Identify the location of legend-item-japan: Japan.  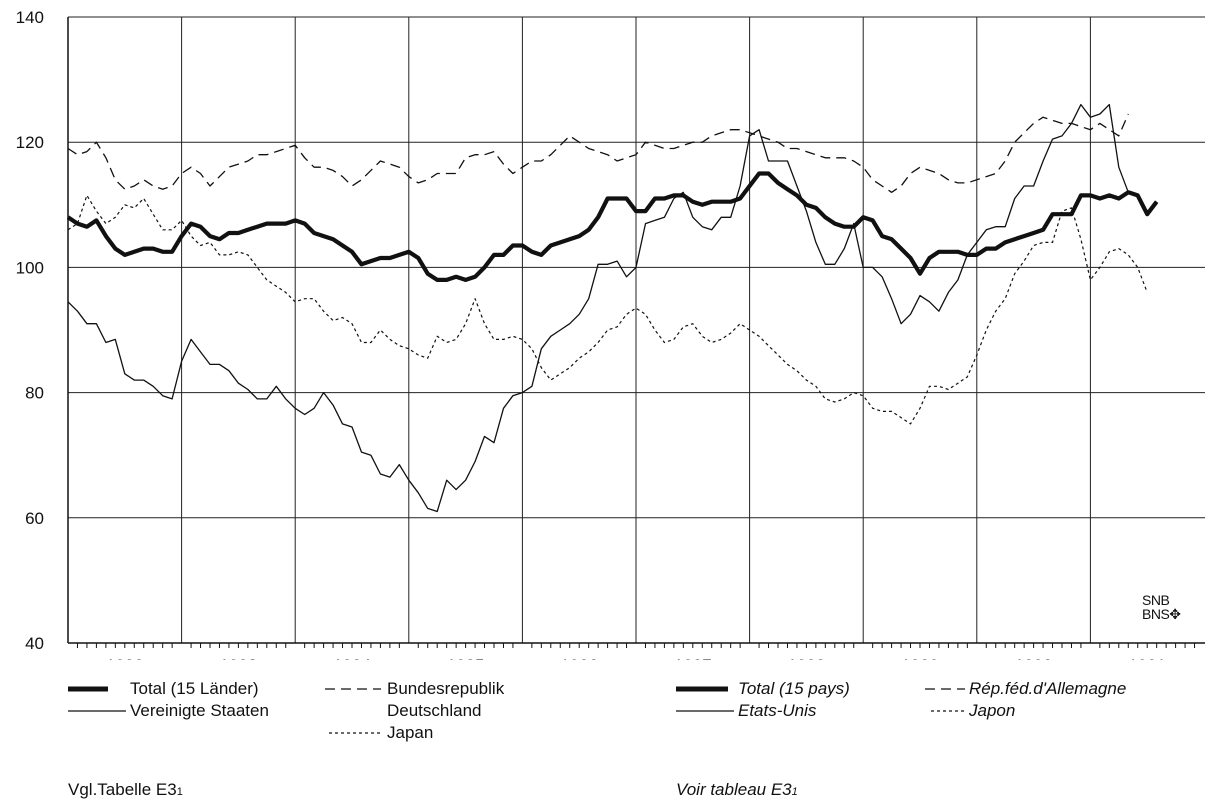
(414, 733).